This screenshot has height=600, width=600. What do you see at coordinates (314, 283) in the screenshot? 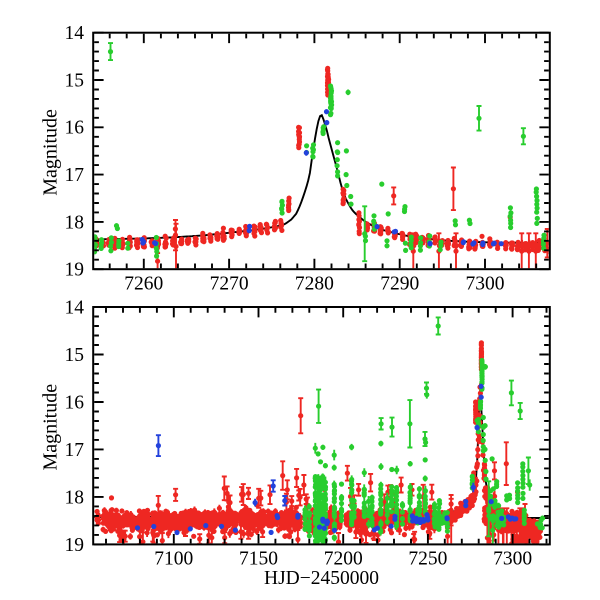
I see `svg-text: 7280` at bounding box center [314, 283].